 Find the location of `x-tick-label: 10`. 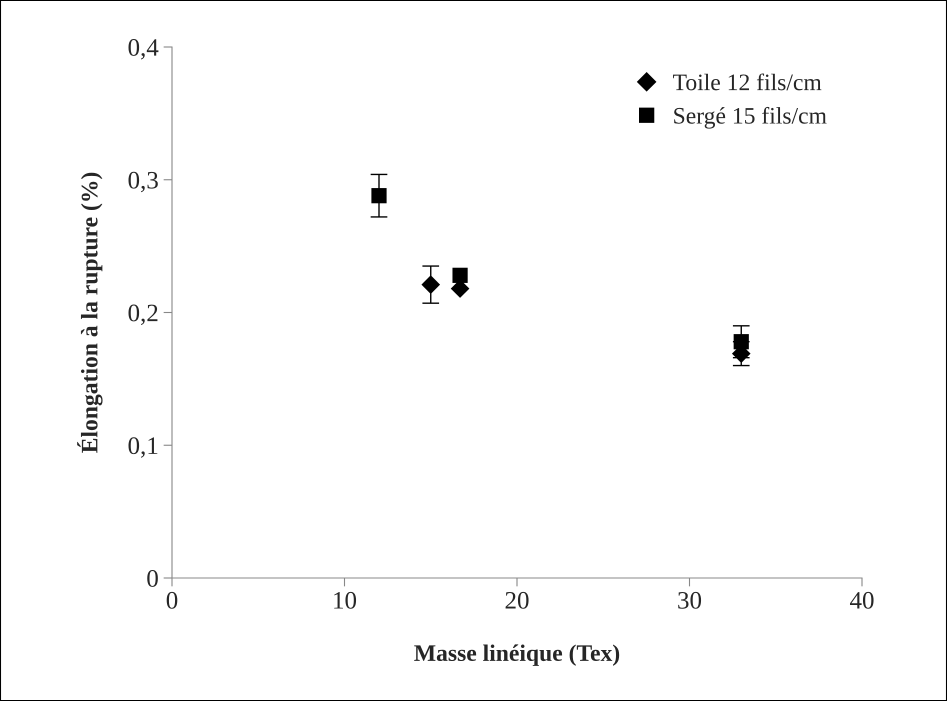

x-tick-label: 10 is located at coordinates (345, 600).